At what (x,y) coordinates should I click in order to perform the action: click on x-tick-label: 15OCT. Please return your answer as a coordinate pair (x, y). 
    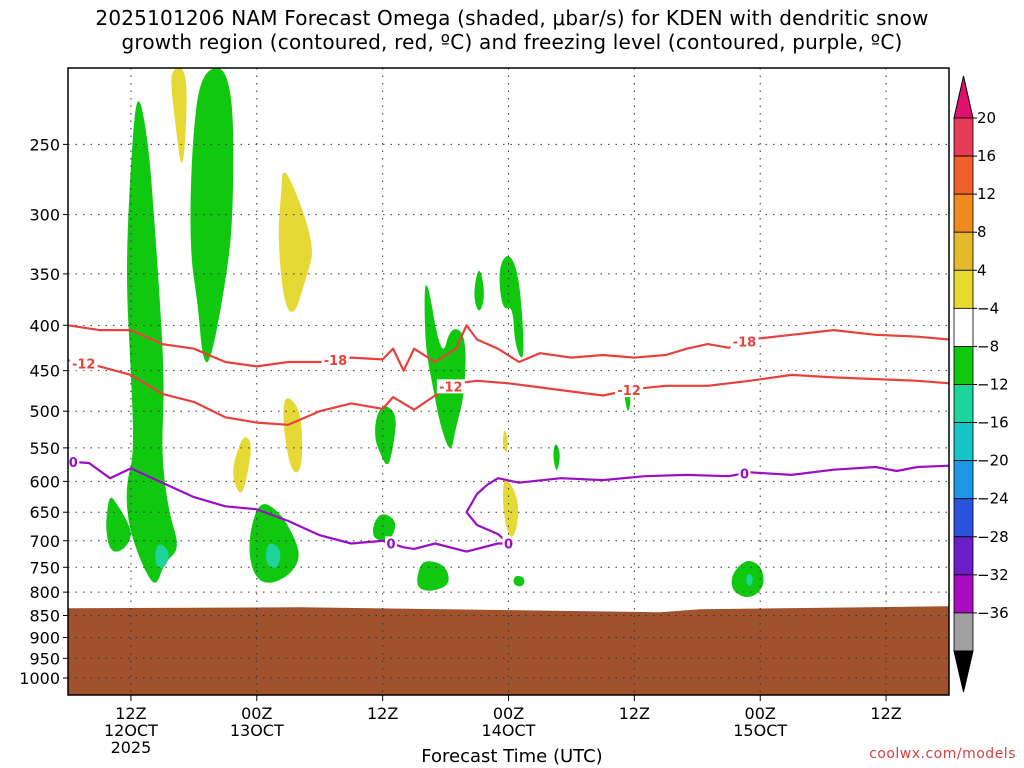
    Looking at the image, I should click on (760, 730).